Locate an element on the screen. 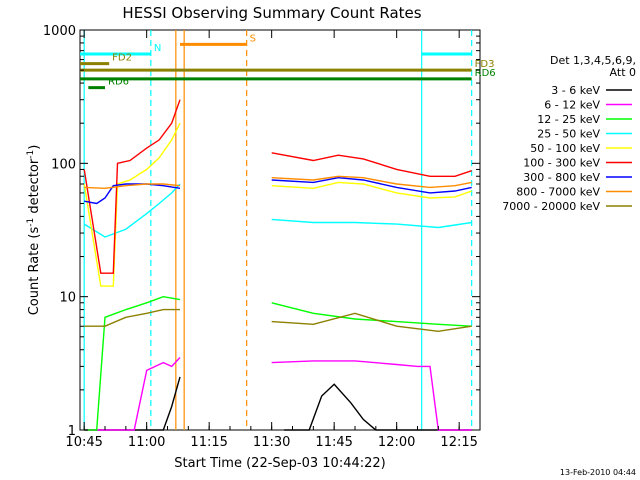 Image resolution: width=640 pixels, height=480 pixels. legend-label-7: 800 - 7000 keV is located at coordinates (558, 192).